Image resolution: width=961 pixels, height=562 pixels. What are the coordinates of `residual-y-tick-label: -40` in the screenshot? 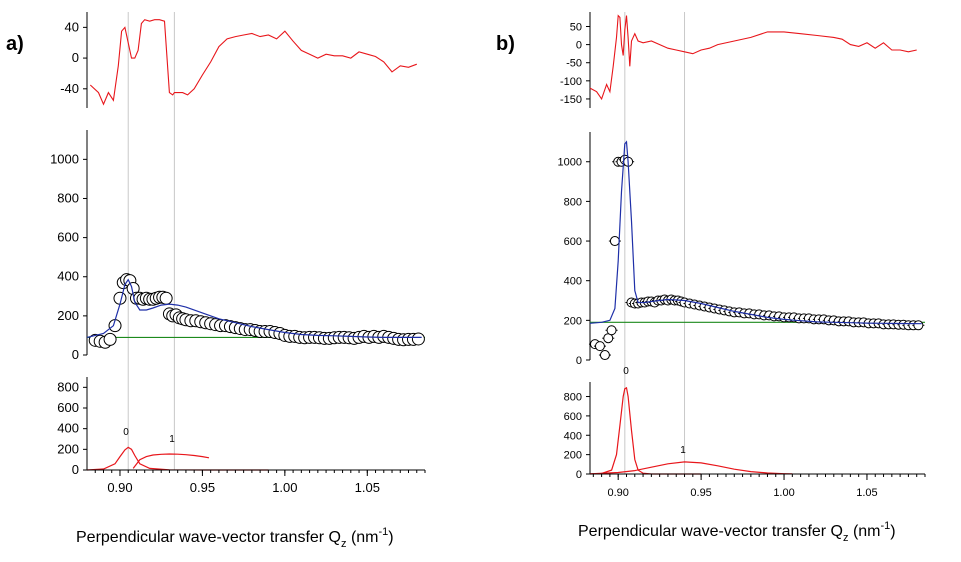 It's located at (69, 88).